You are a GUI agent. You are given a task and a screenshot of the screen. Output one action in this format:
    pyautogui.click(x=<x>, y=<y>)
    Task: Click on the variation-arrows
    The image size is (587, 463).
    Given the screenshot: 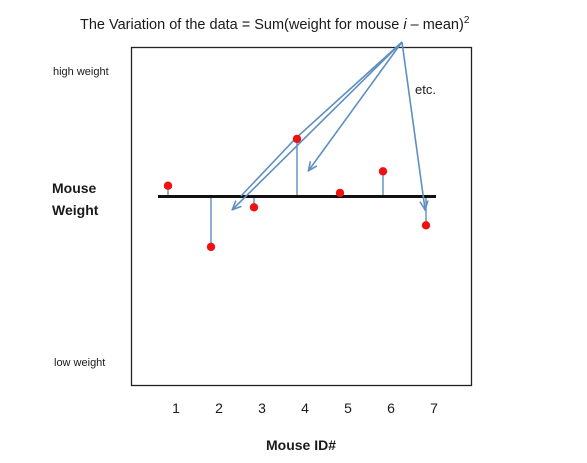 What is the action you would take?
    pyautogui.click(x=329, y=125)
    